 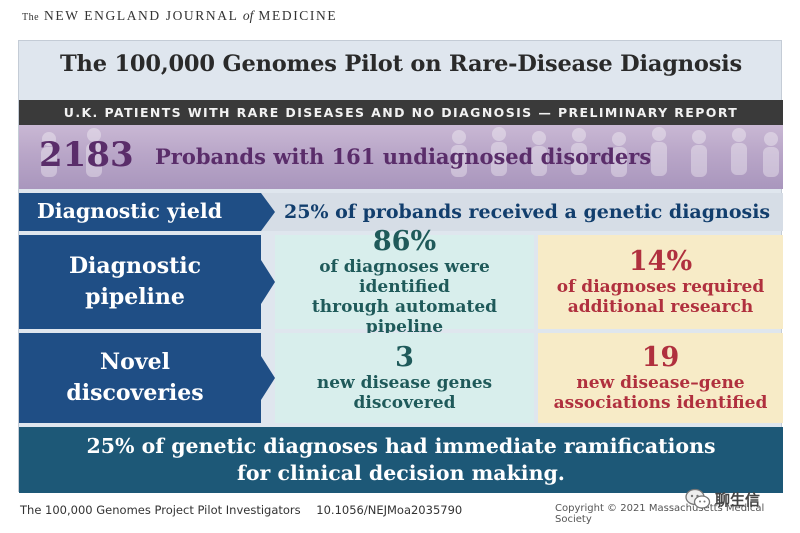 I want to click on probands-description: Probands with 161 undiagnosed disorders, so click(x=403, y=156).